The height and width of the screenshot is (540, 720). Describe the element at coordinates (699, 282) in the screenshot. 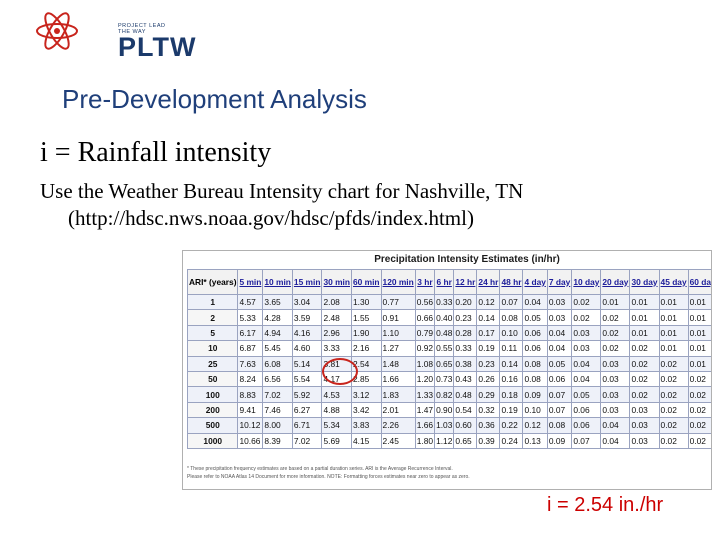

I see `header-duration: 60 day` at that location.